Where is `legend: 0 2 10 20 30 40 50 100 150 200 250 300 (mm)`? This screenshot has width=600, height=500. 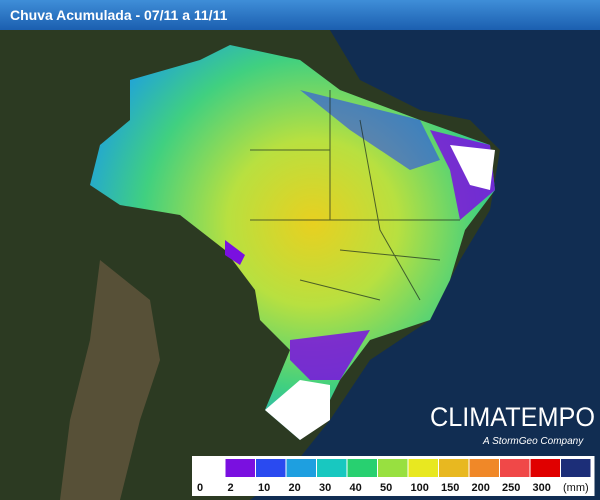 legend: 0 2 10 20 30 40 50 100 150 200 250 300 (mm) is located at coordinates (393, 476).